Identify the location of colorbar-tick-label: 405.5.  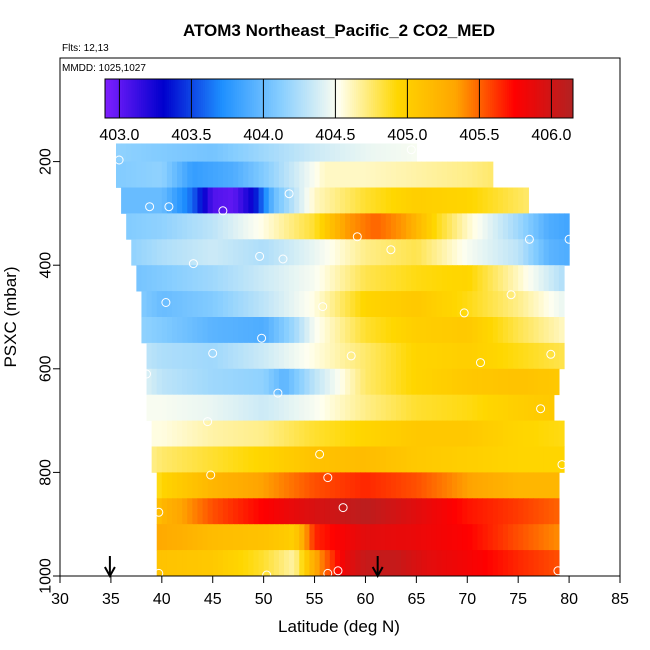
(479, 135).